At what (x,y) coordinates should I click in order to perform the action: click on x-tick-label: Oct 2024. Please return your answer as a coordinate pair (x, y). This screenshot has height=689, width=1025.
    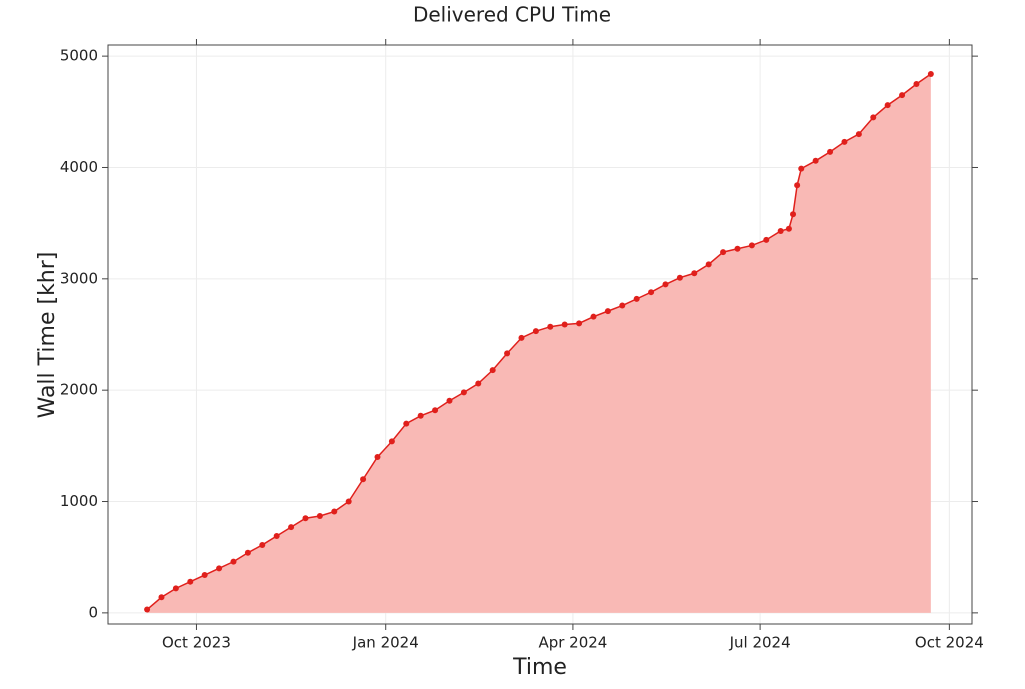
    Looking at the image, I should click on (949, 643).